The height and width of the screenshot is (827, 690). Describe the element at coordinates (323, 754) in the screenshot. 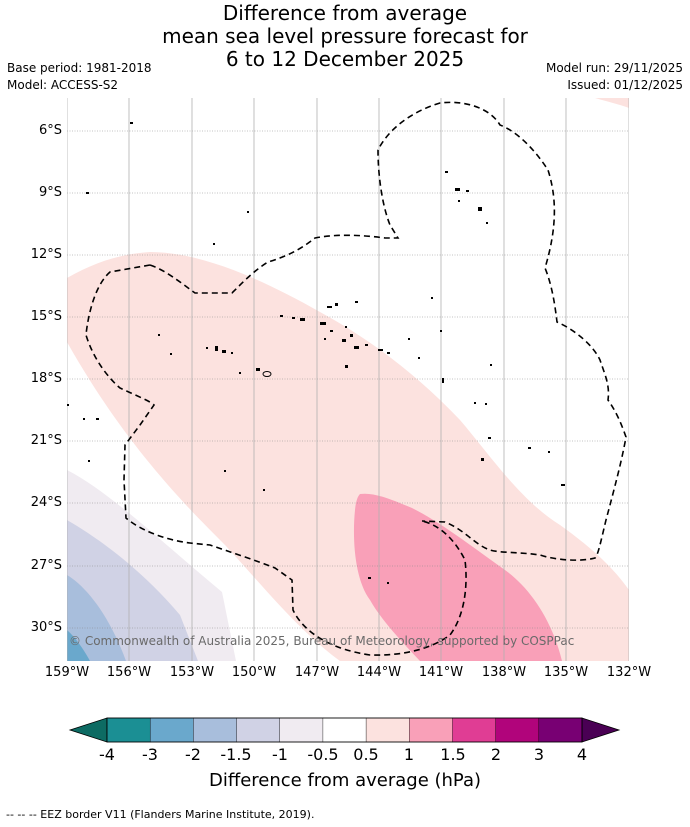

I see `colorbar-tick: -0.5` at that location.